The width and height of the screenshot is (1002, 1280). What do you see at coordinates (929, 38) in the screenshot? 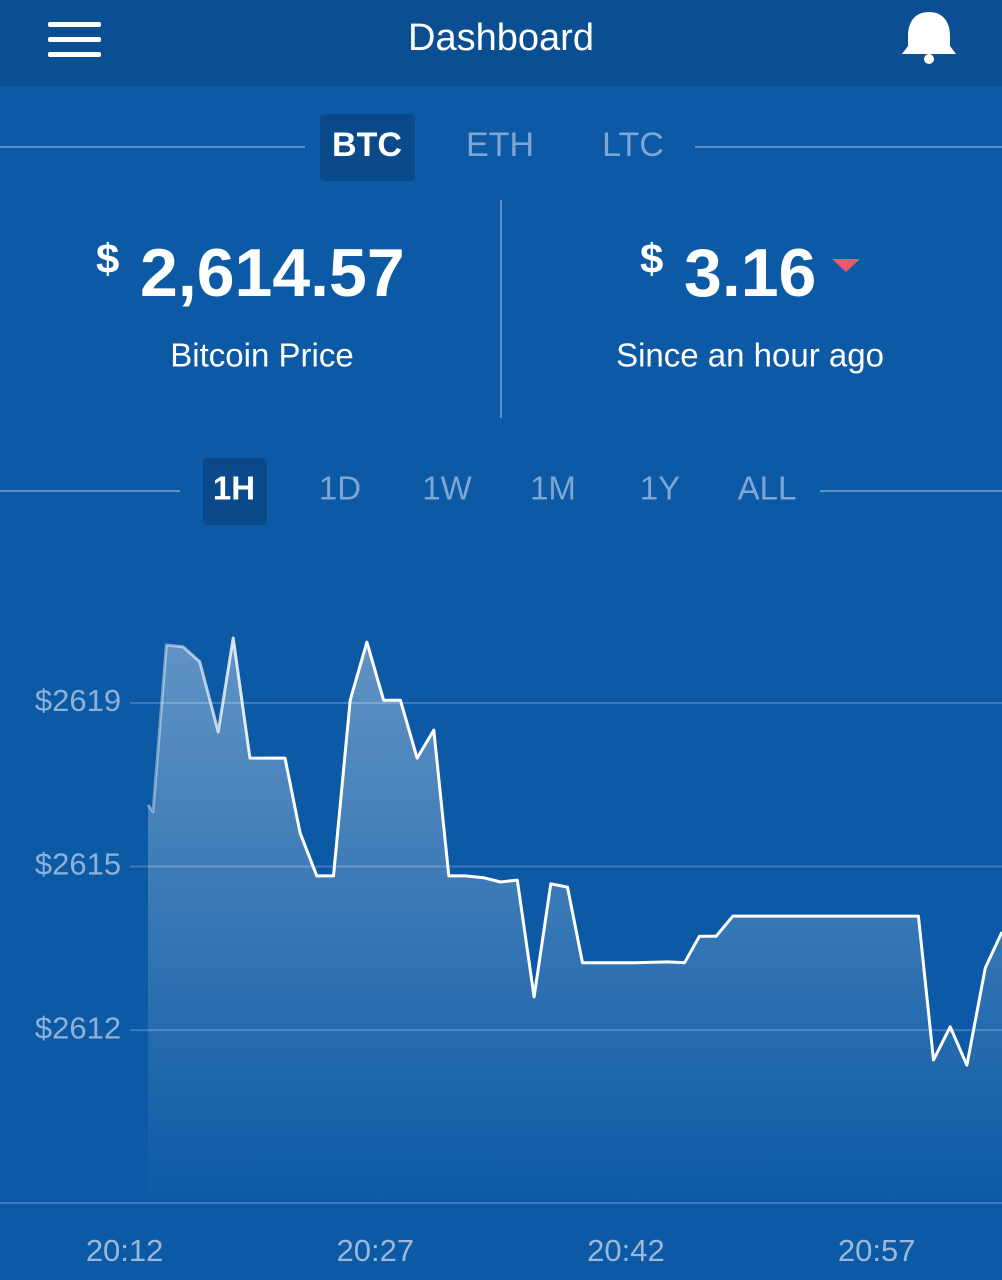
I see `notification-bell` at bounding box center [929, 38].